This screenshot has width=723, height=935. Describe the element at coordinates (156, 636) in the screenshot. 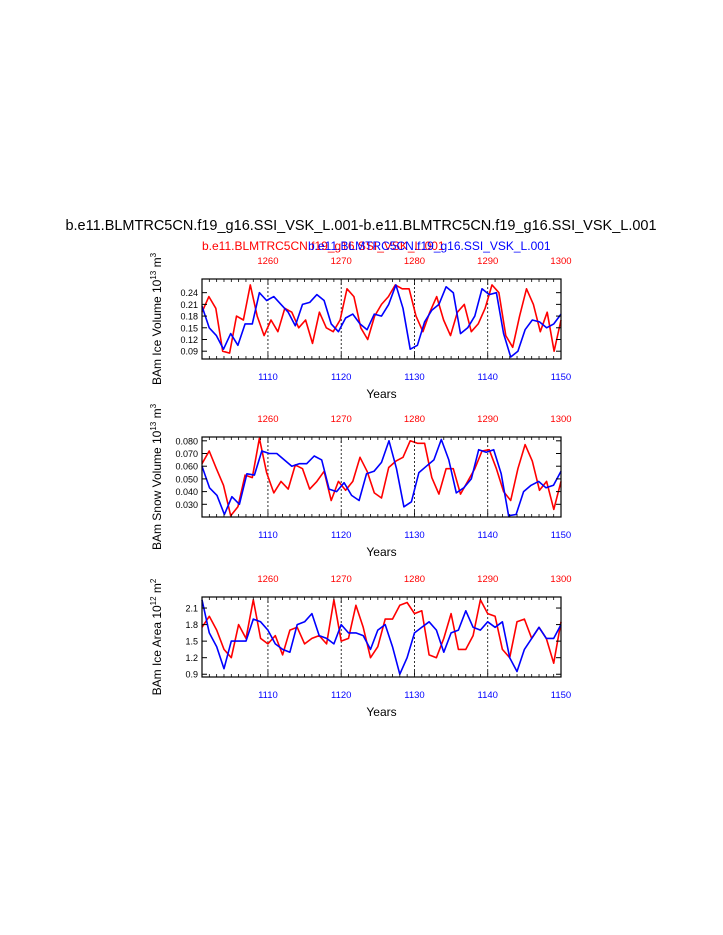

I see `y-axis-title: BAm Ice Area 1012 m2` at that location.